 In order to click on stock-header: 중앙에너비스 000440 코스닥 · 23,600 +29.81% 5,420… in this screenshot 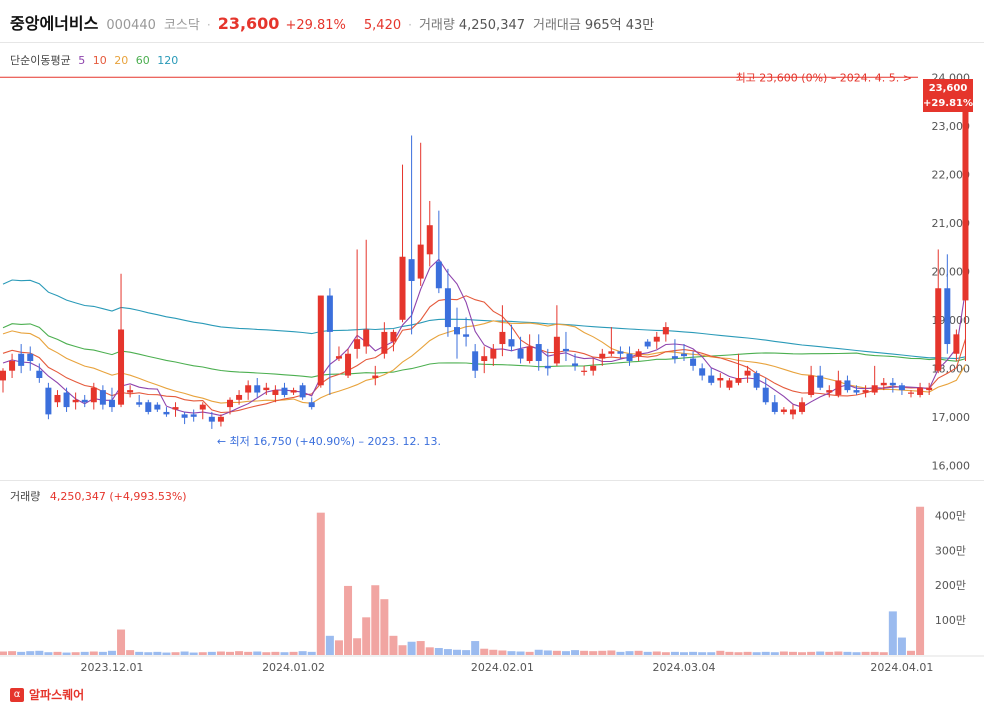, I will do `click(332, 23)`.